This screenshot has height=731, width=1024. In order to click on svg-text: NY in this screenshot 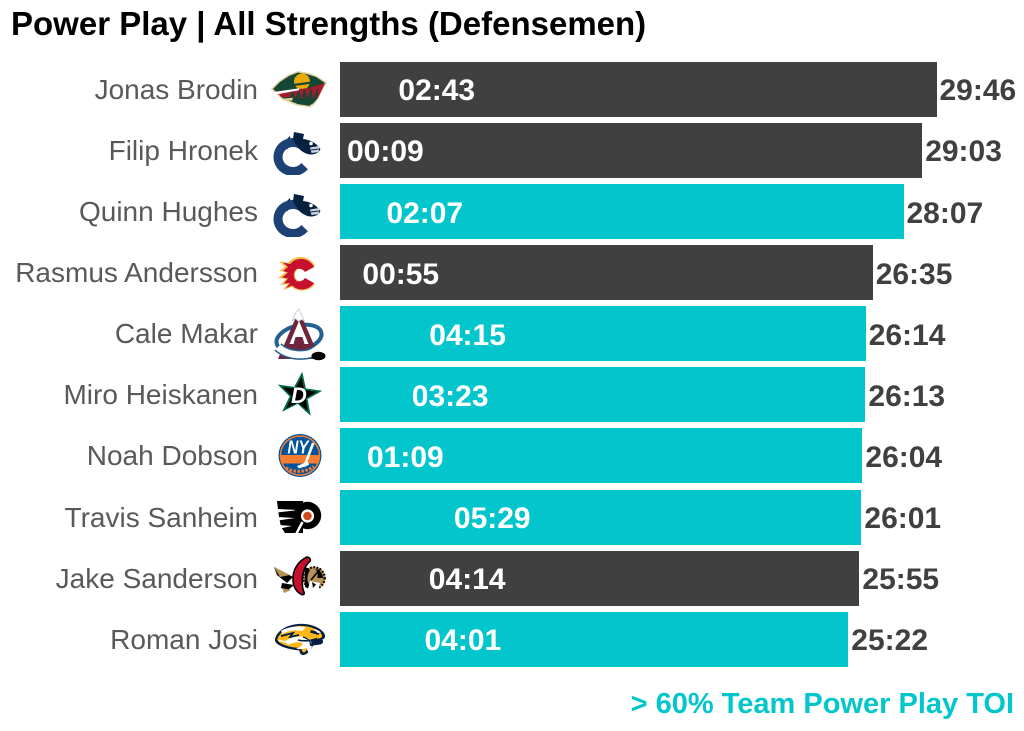, I will do `click(299, 447)`.